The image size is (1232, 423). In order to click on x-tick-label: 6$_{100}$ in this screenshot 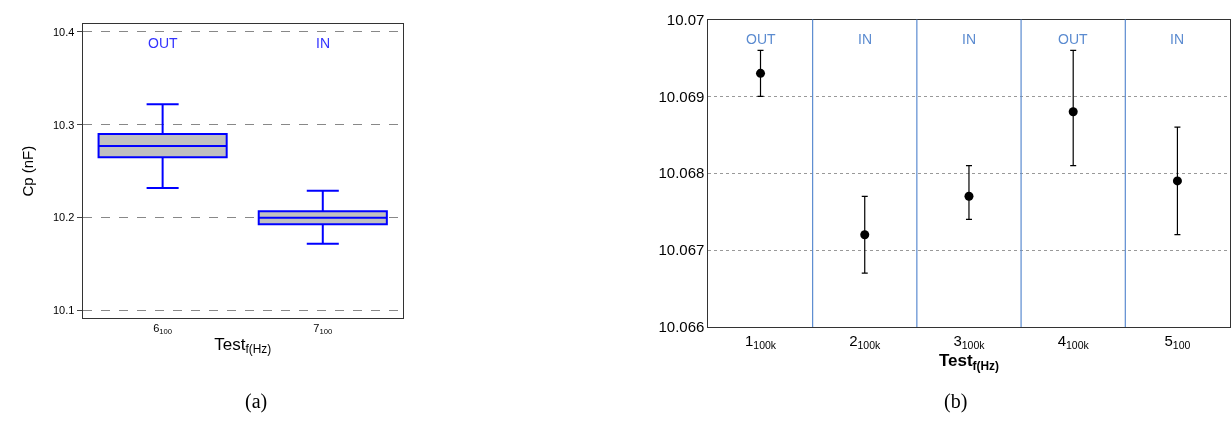, I will do `click(163, 329)`.